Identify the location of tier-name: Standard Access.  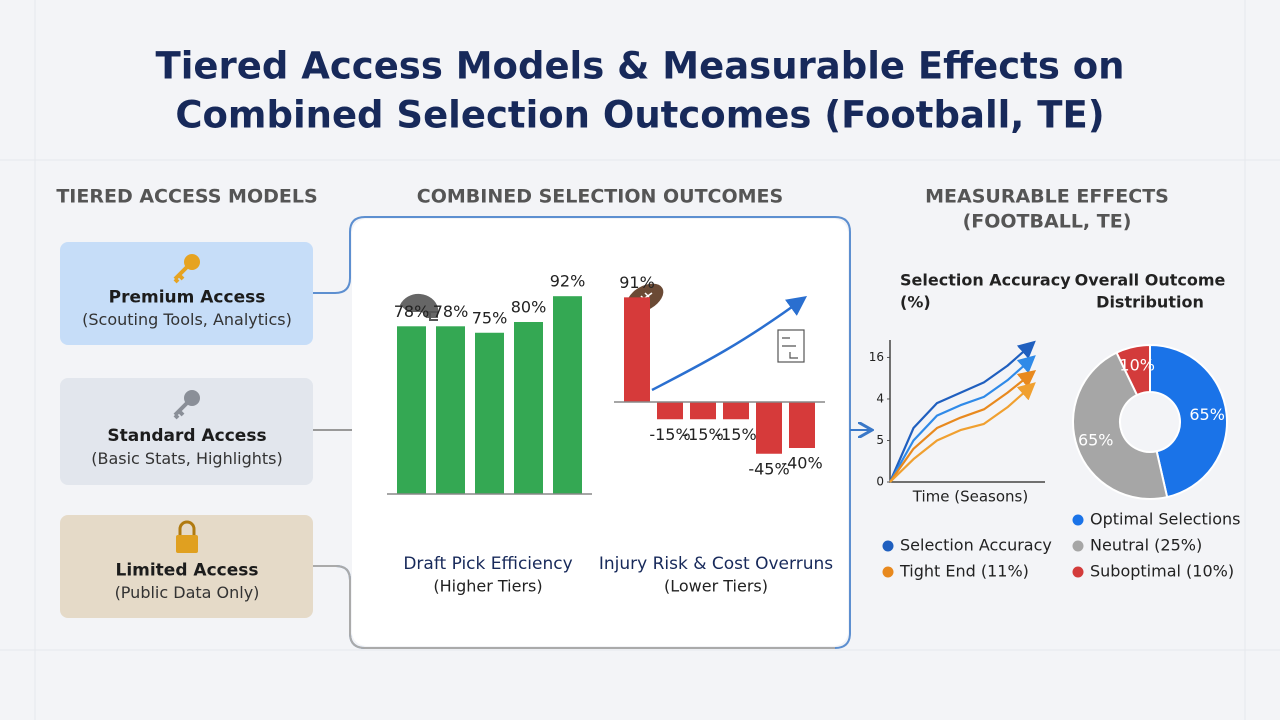
(186, 436).